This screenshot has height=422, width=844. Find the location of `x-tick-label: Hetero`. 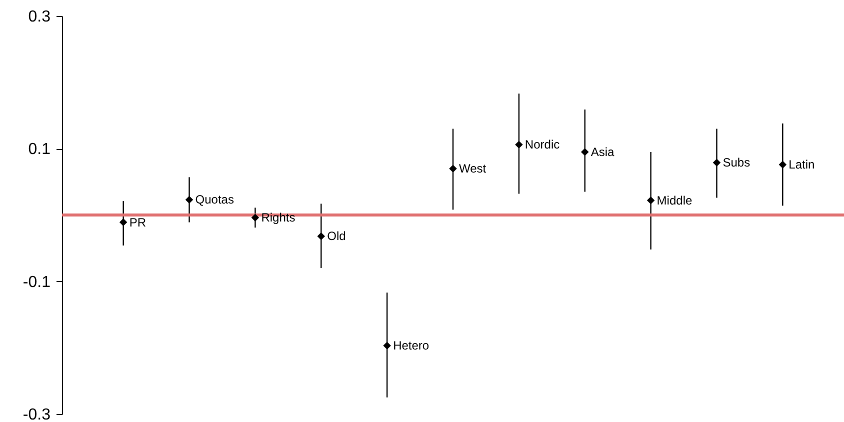

x-tick-label: Hetero is located at coordinates (411, 345).